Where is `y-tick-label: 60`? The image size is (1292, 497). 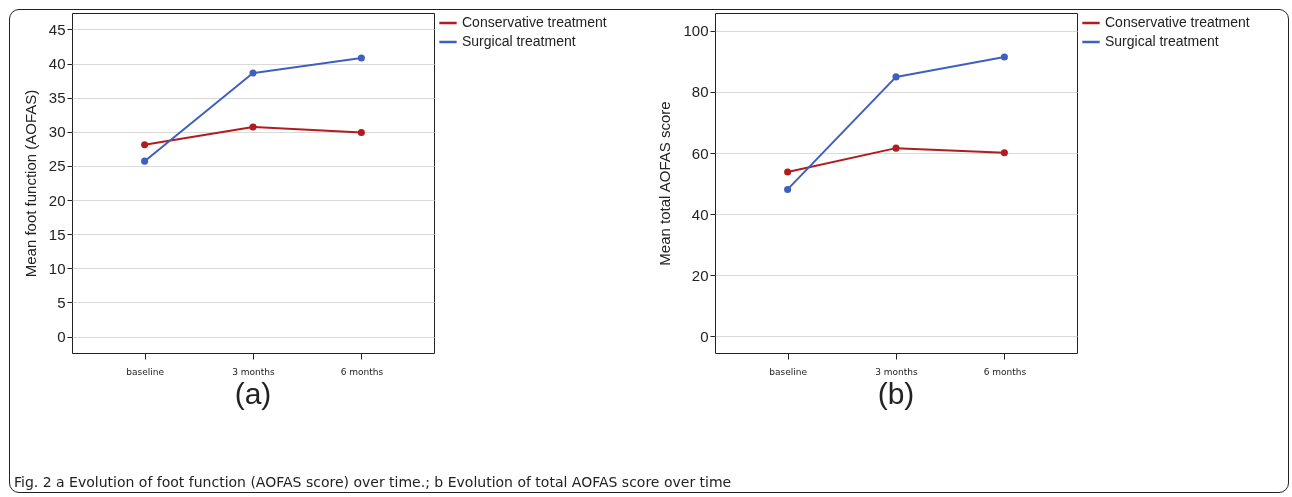 y-tick-label: 60 is located at coordinates (700, 153).